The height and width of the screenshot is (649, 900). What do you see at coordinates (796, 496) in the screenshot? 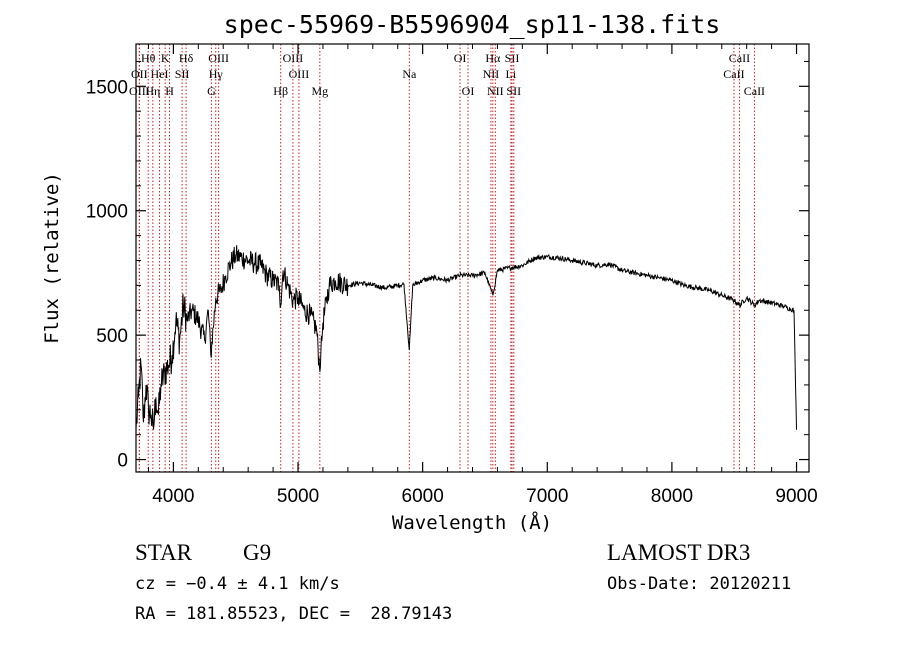
I see `x-tick-label: 9000` at bounding box center [796, 496].